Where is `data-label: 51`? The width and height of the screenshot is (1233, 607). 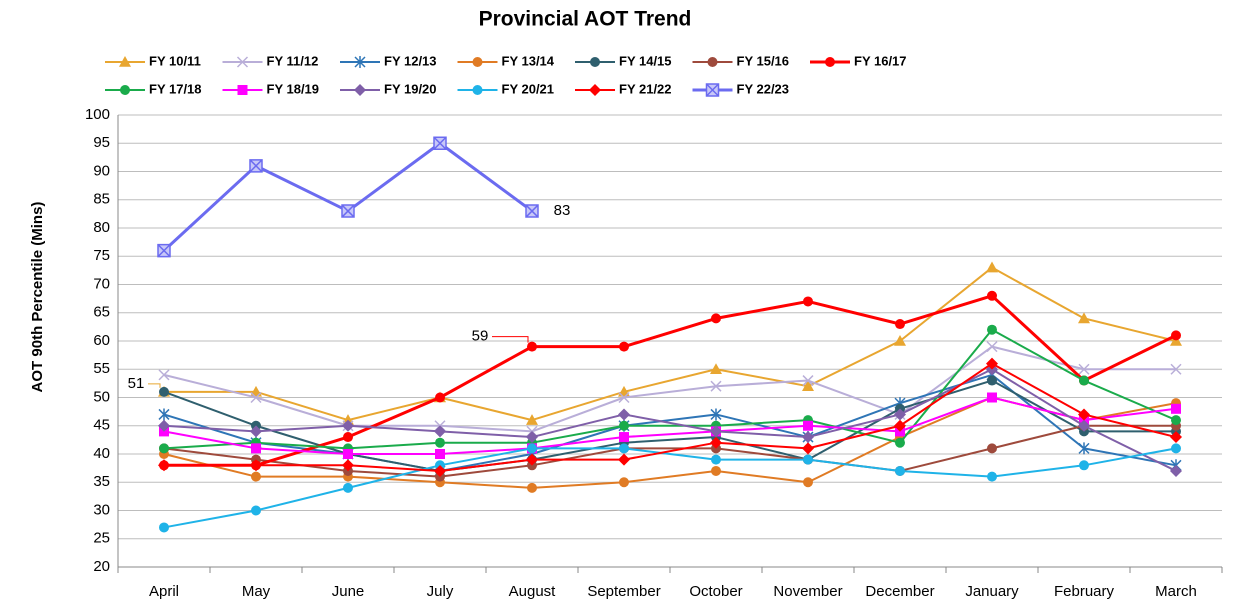 data-label: 51 is located at coordinates (136, 383).